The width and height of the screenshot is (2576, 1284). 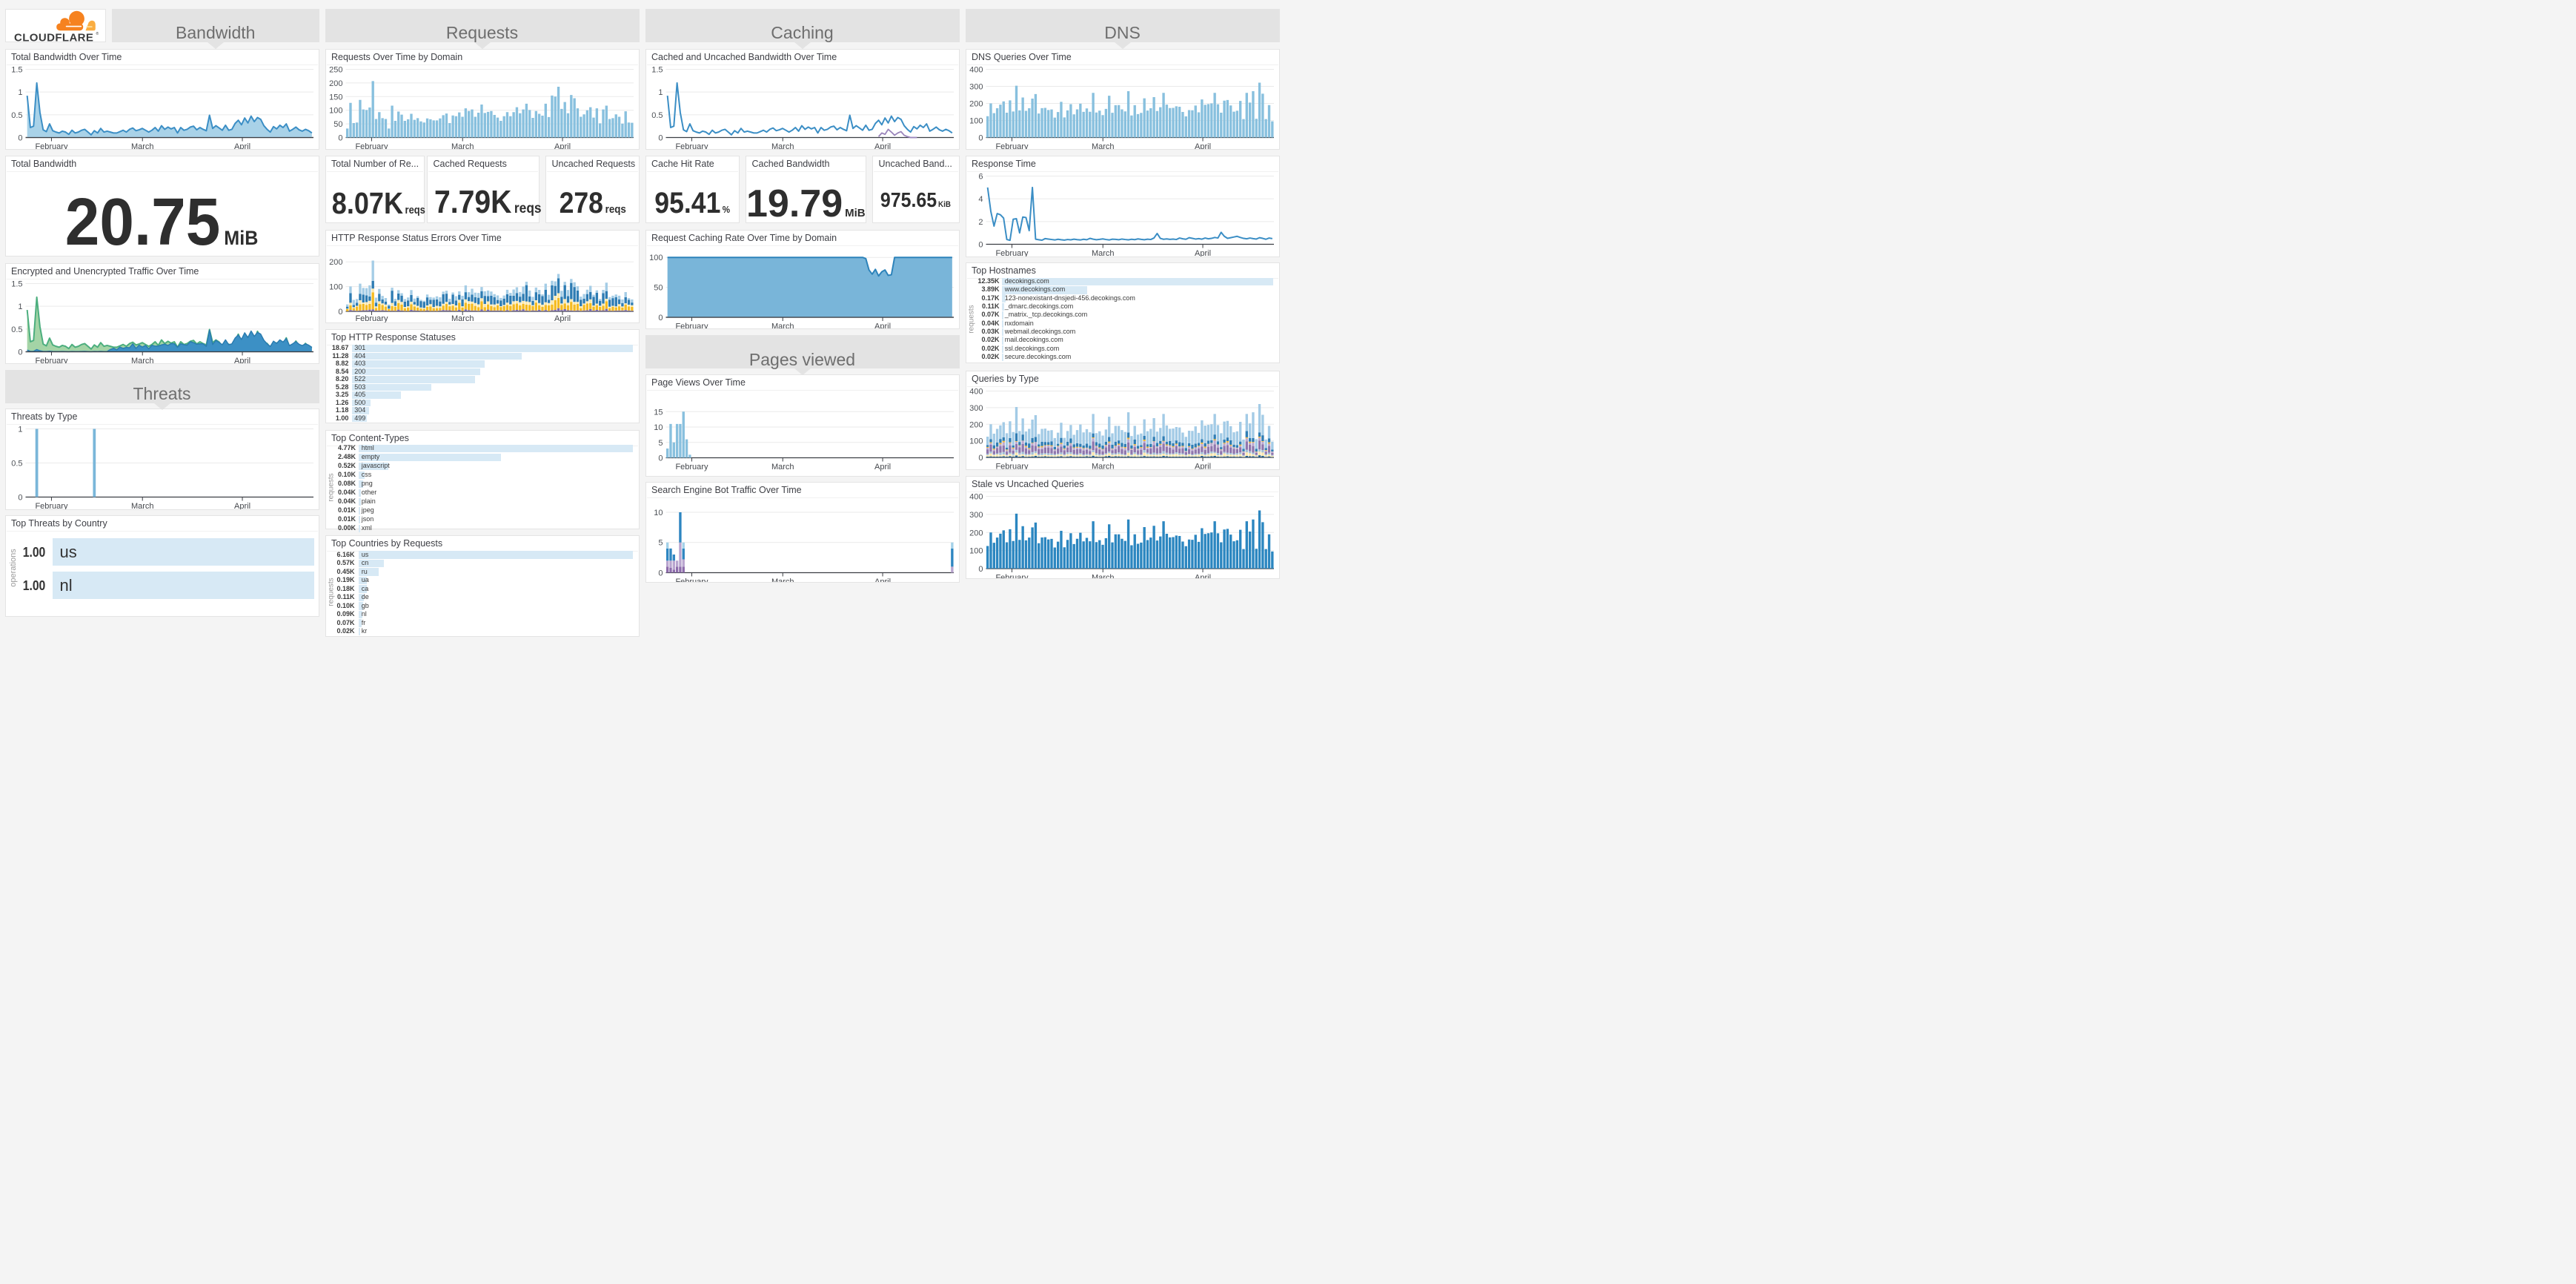 What do you see at coordinates (658, 413) in the screenshot?
I see `svg-text: 15` at bounding box center [658, 413].